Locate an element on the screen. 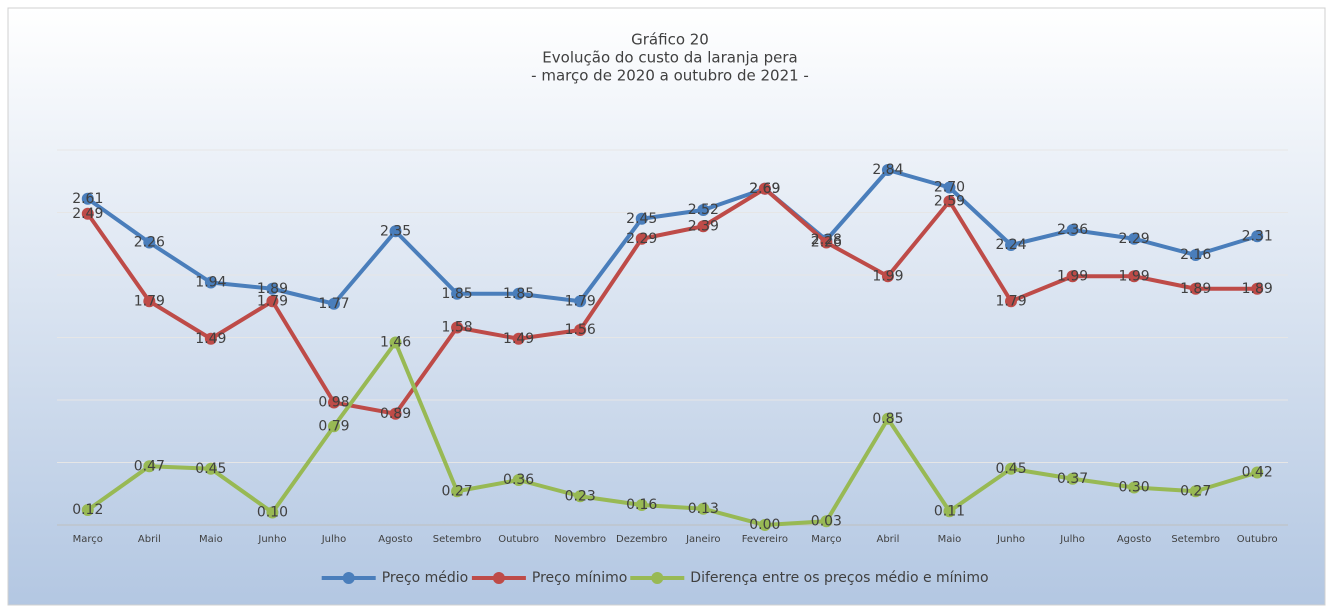 This screenshot has width=1333, height=610. data-label: 2.61 is located at coordinates (87, 199).